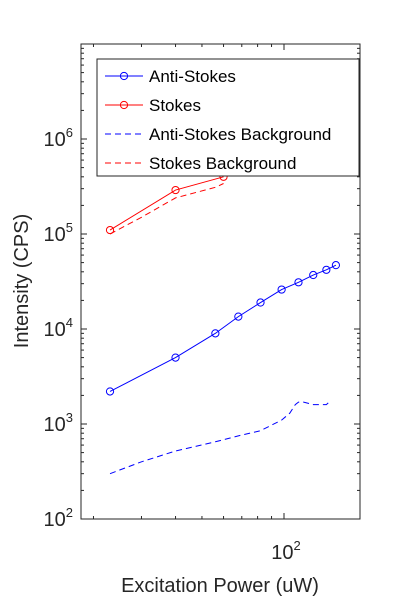 This screenshot has height=600, width=400. What do you see at coordinates (192, 76) in the screenshot?
I see `legend-label: Anti-Stokes` at bounding box center [192, 76].